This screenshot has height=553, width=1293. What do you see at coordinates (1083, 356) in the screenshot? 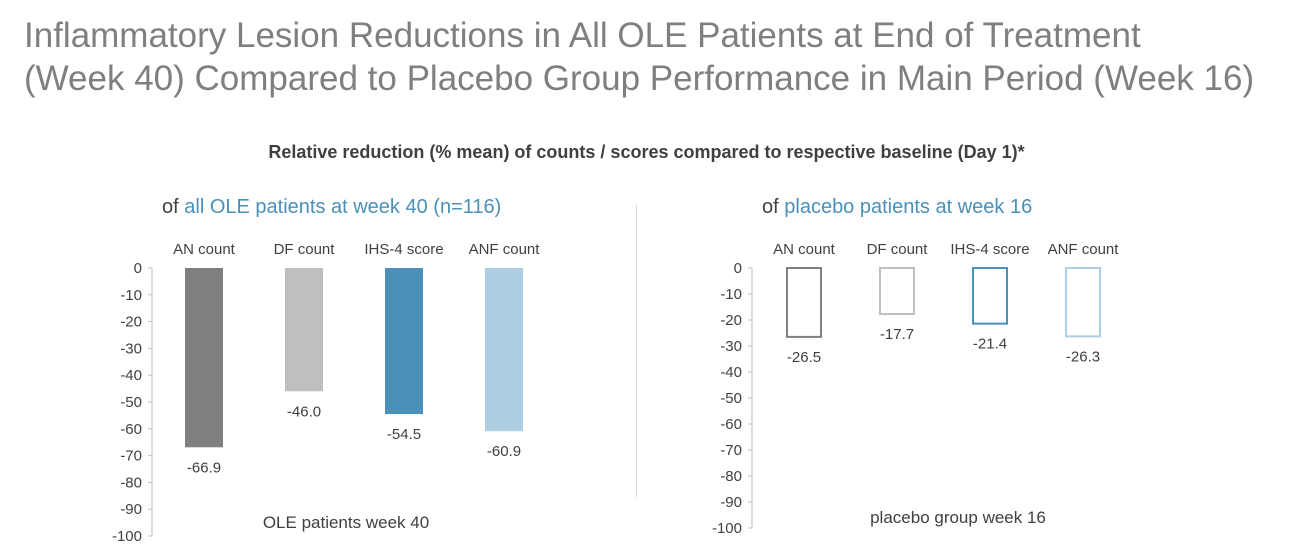
I see `value-label-anf-count: -26.3` at bounding box center [1083, 356].